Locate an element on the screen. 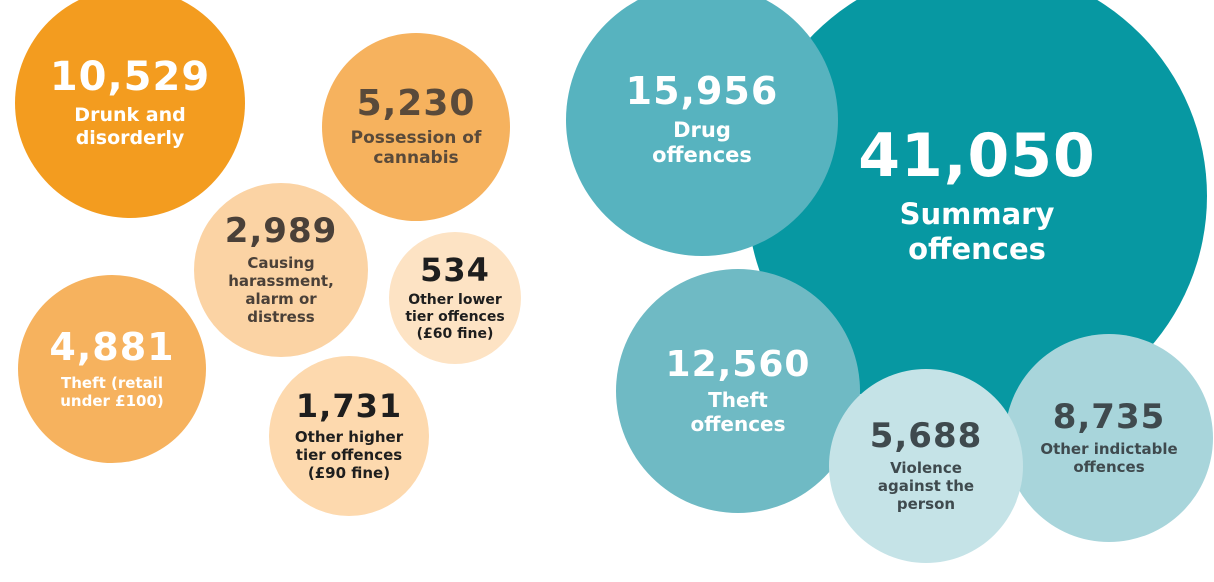  bubble: 15,956 Drug offences is located at coordinates (702, 128).